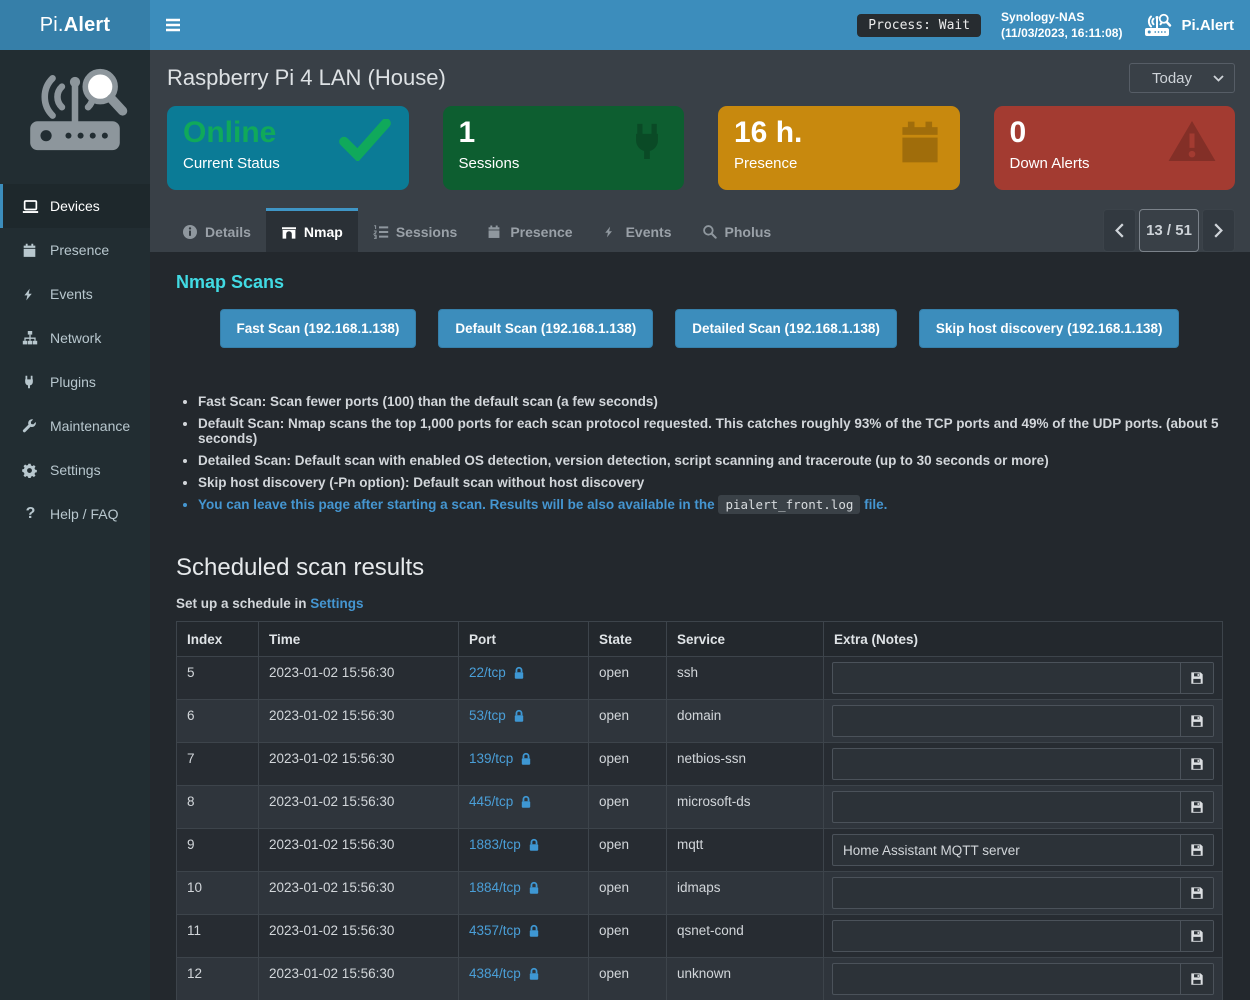  Describe the element at coordinates (311, 230) in the screenshot. I see `tab-nmap: Nmap` at that location.